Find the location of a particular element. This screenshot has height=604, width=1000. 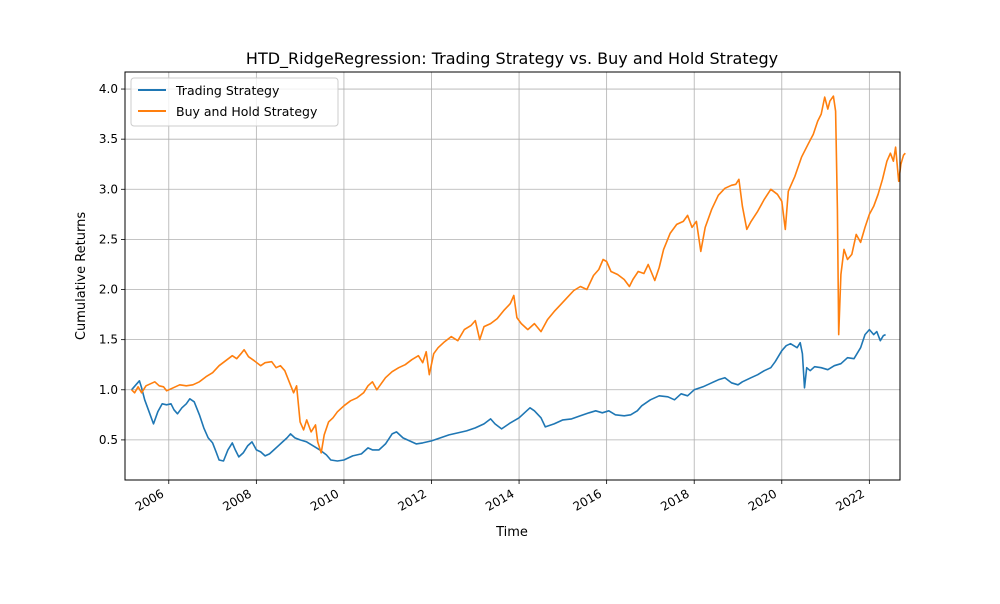

legend: Trading Strategy Buy and Hold Strategy is located at coordinates (234, 102).